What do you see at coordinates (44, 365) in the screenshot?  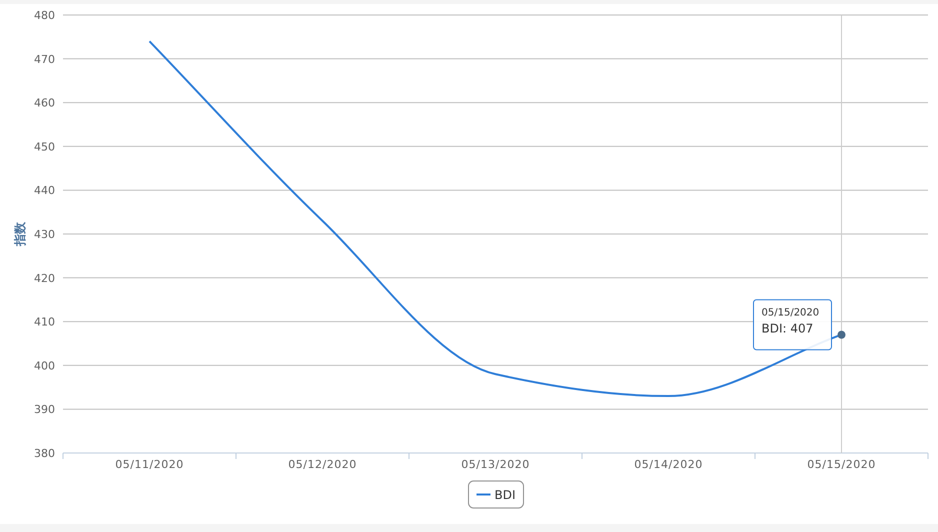 I see `y-tick-label: 400` at bounding box center [44, 365].